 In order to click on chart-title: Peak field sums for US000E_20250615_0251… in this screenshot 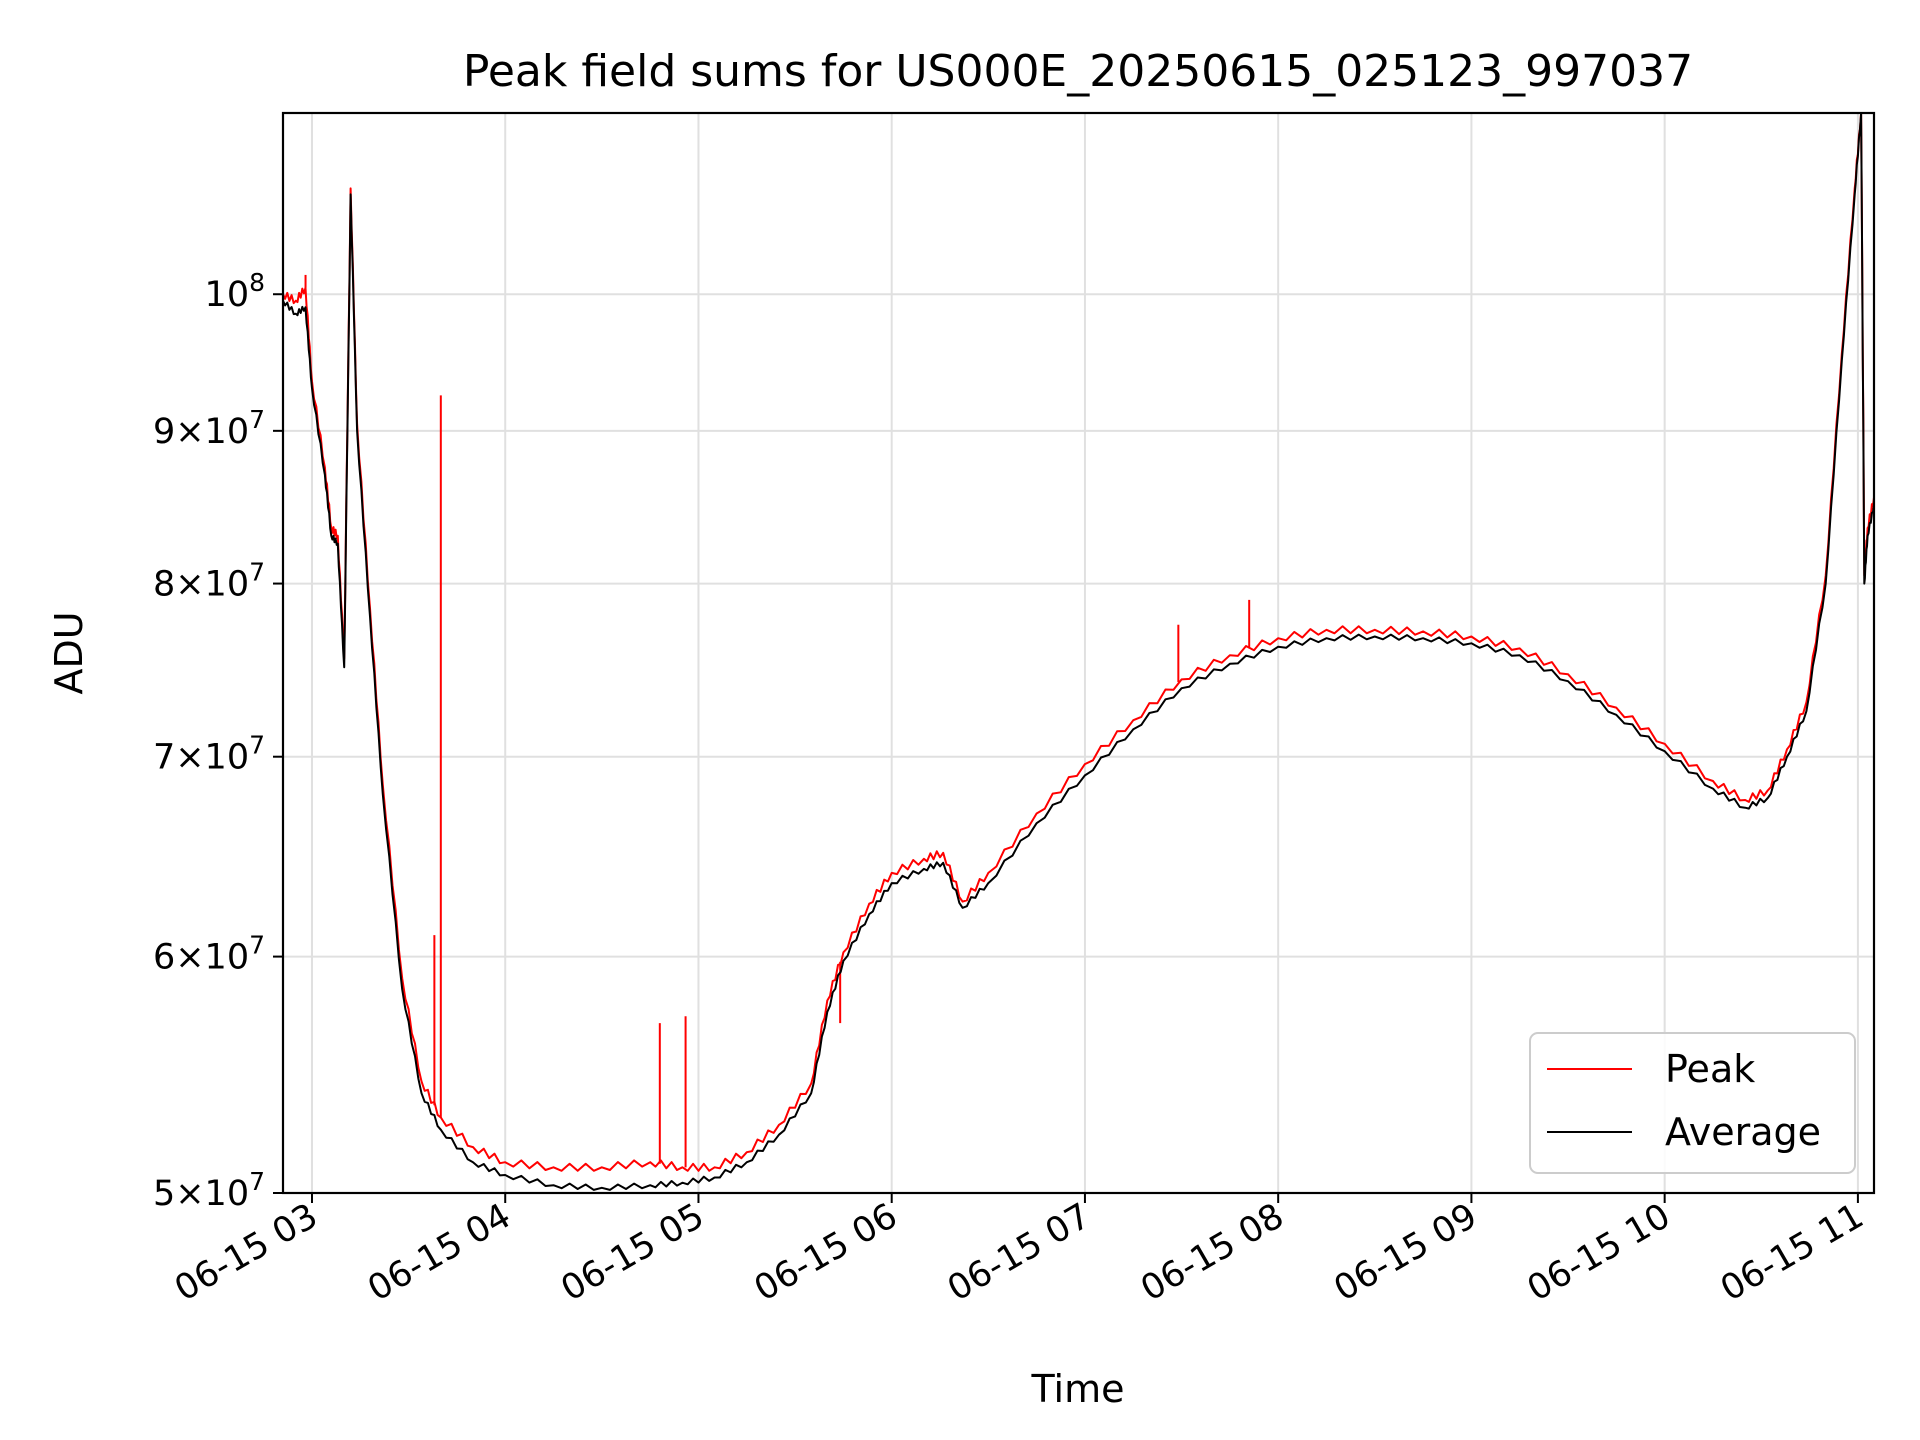, I will do `click(1078, 71)`.